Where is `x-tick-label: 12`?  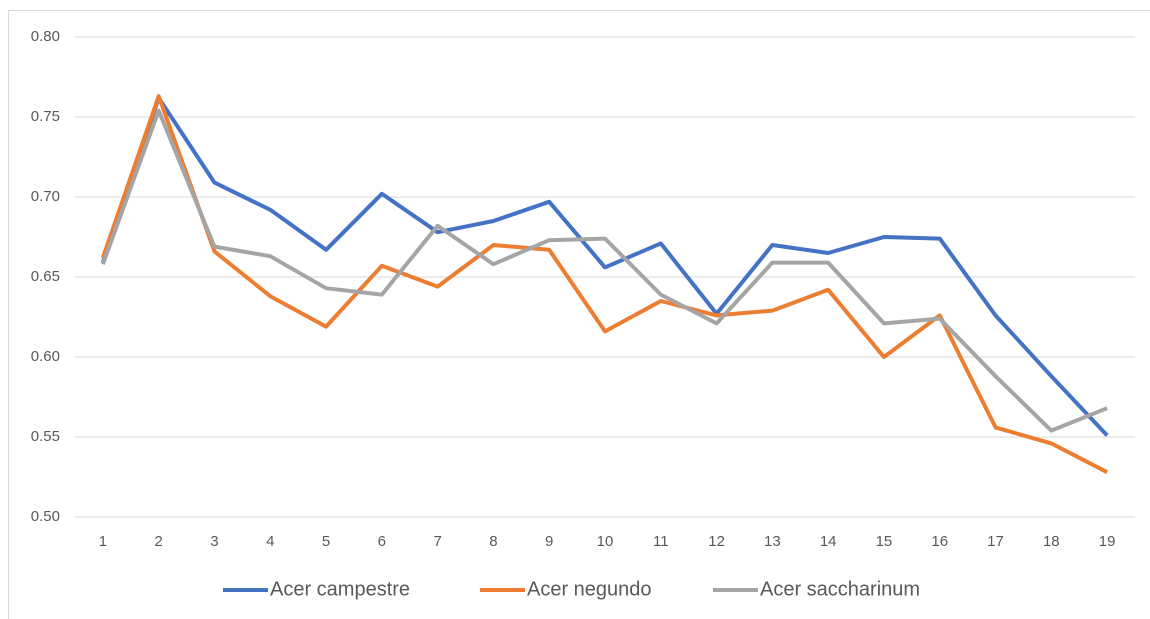 x-tick-label: 12 is located at coordinates (716, 541).